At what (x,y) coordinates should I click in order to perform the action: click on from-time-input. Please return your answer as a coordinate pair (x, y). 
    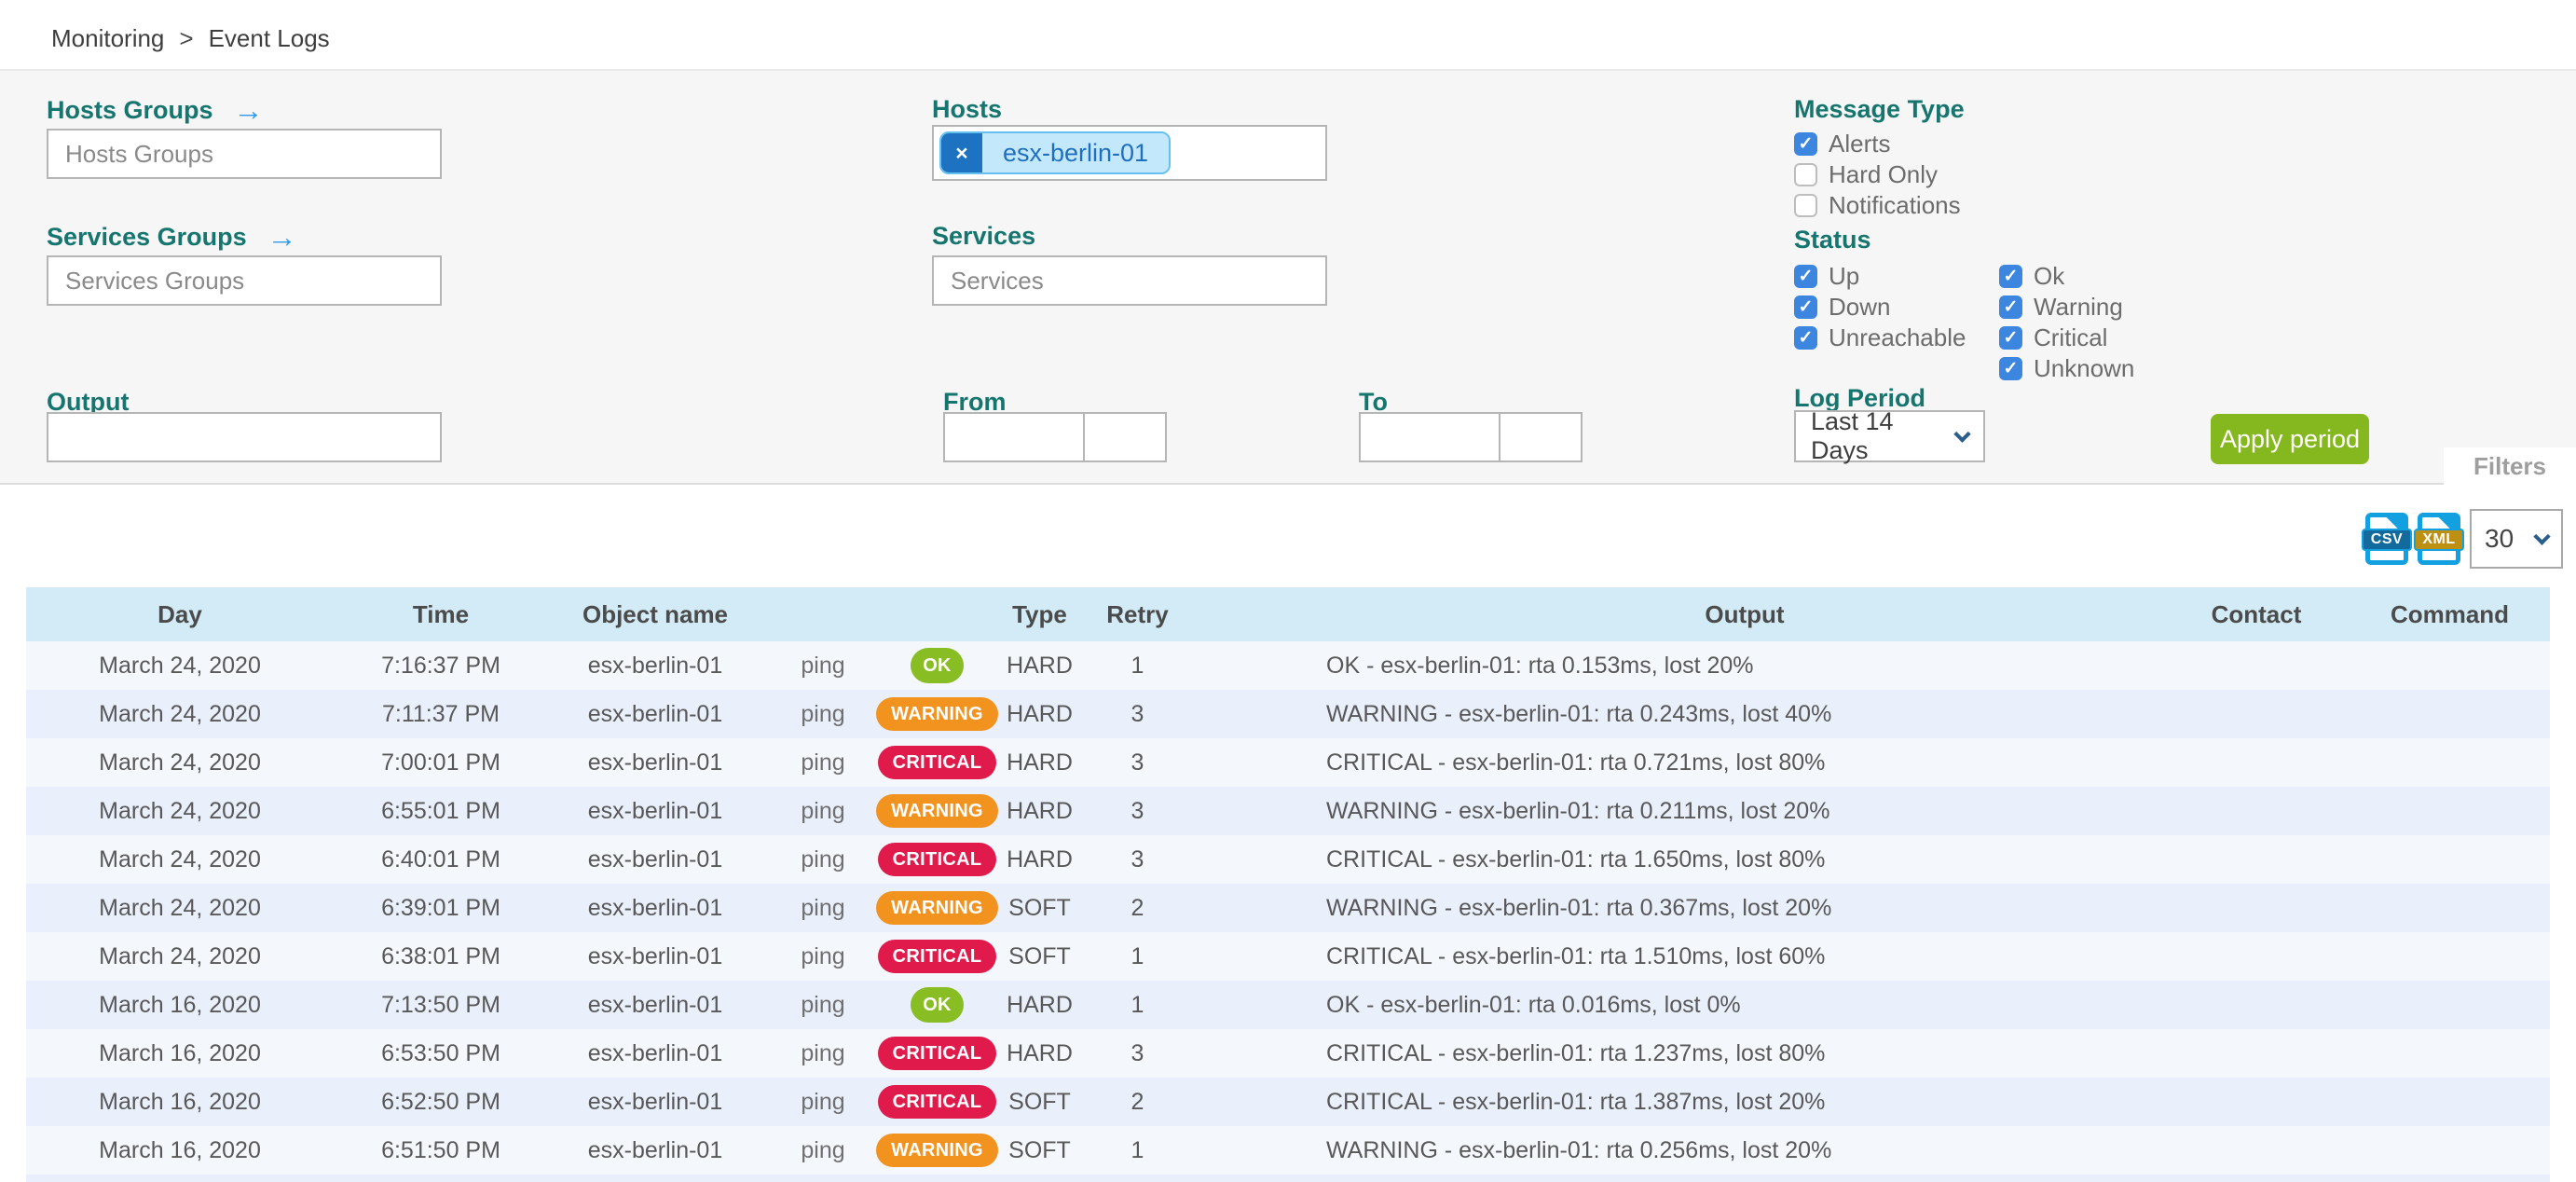
    Looking at the image, I should click on (1125, 437).